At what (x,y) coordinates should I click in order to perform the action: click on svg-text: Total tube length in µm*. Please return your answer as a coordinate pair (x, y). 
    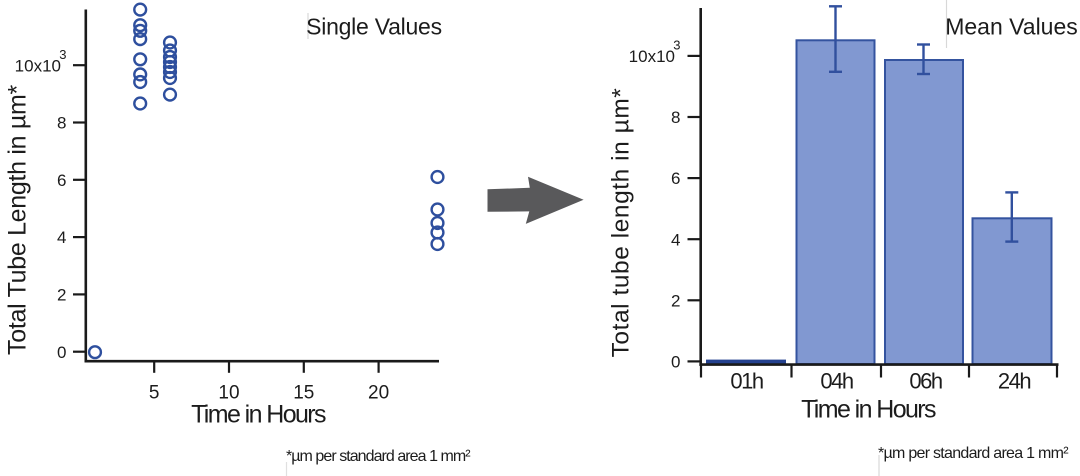
    Looking at the image, I should click on (621, 223).